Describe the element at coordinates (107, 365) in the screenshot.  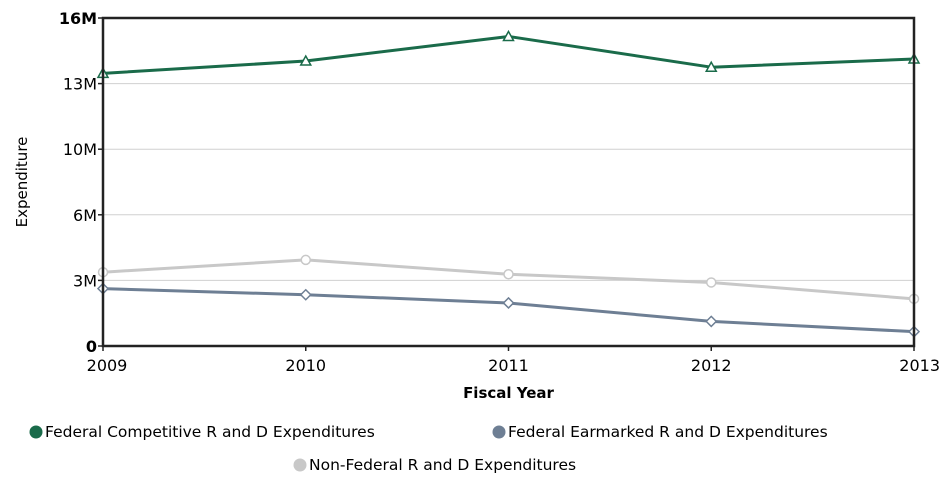
I see `x-tick-label: 2009` at that location.